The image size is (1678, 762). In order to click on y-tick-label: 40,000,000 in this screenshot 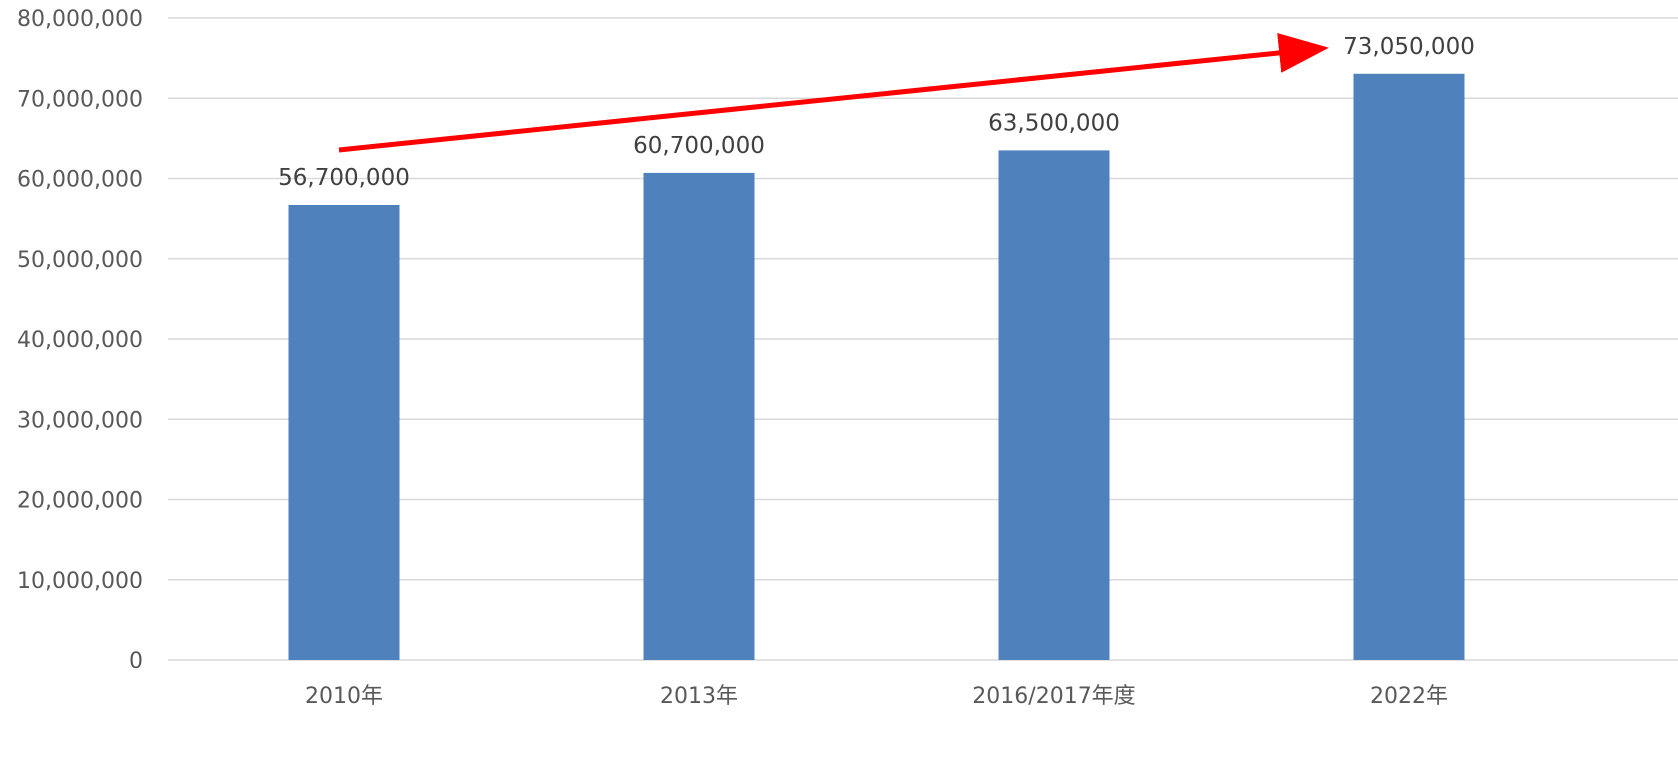, I will do `click(80, 340)`.